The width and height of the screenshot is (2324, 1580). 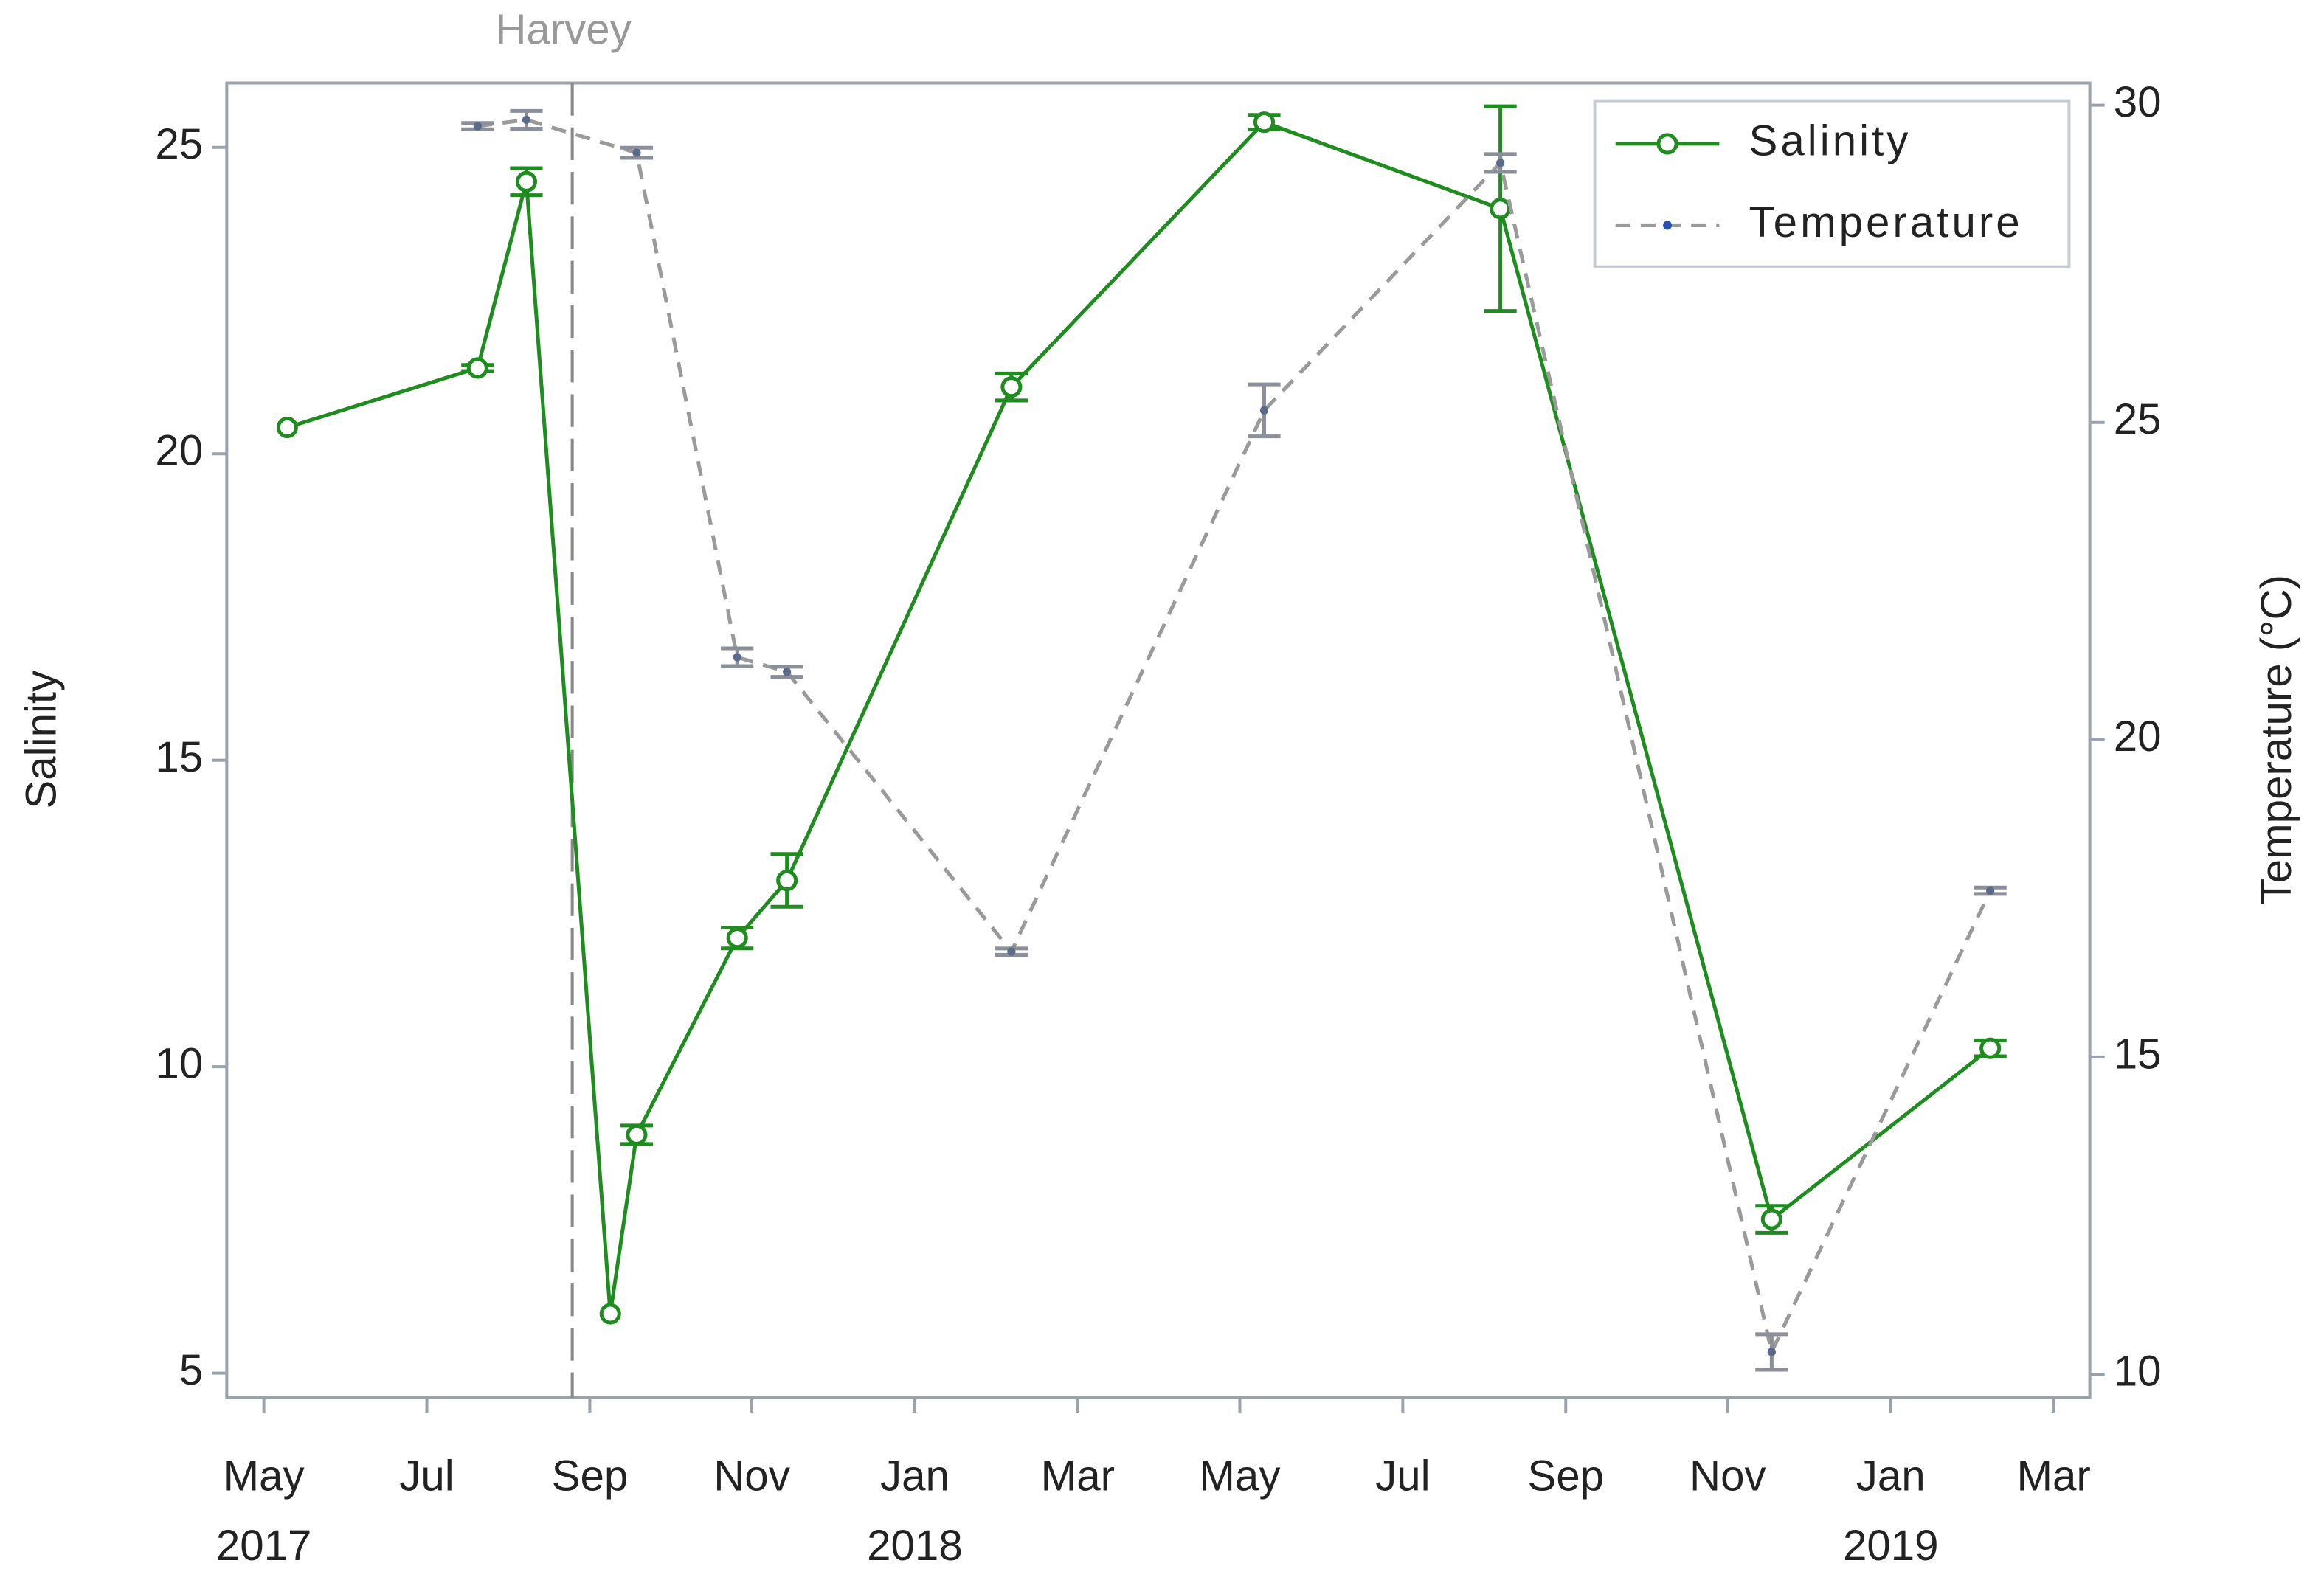 What do you see at coordinates (2138, 1371) in the screenshot?
I see `y2-tick-label: 10` at bounding box center [2138, 1371].